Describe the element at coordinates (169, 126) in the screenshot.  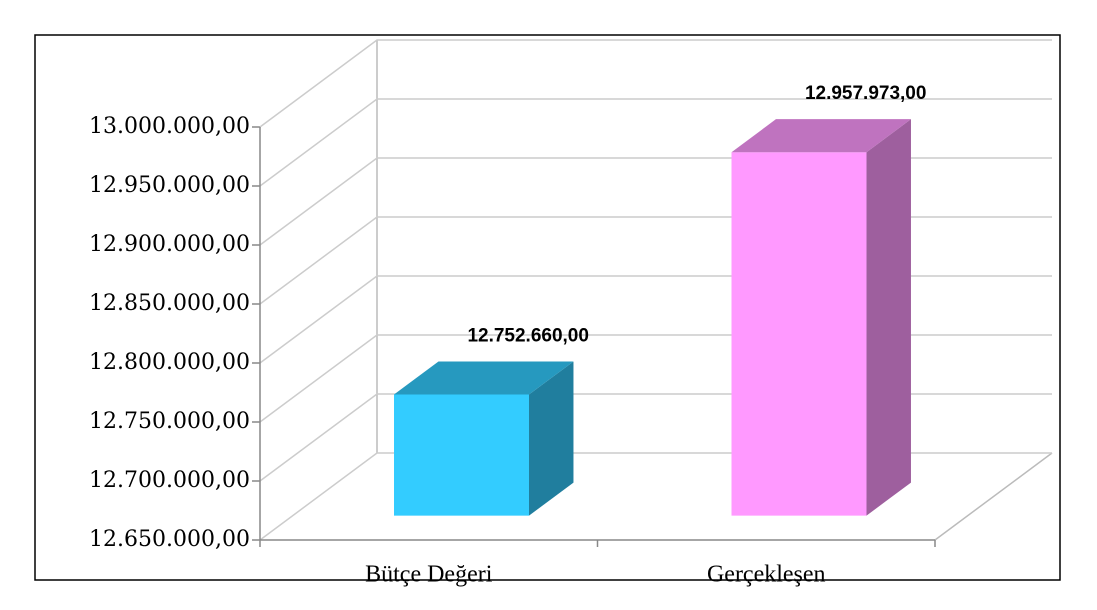
I see `y-tick-label: 13.000.000,00` at that location.